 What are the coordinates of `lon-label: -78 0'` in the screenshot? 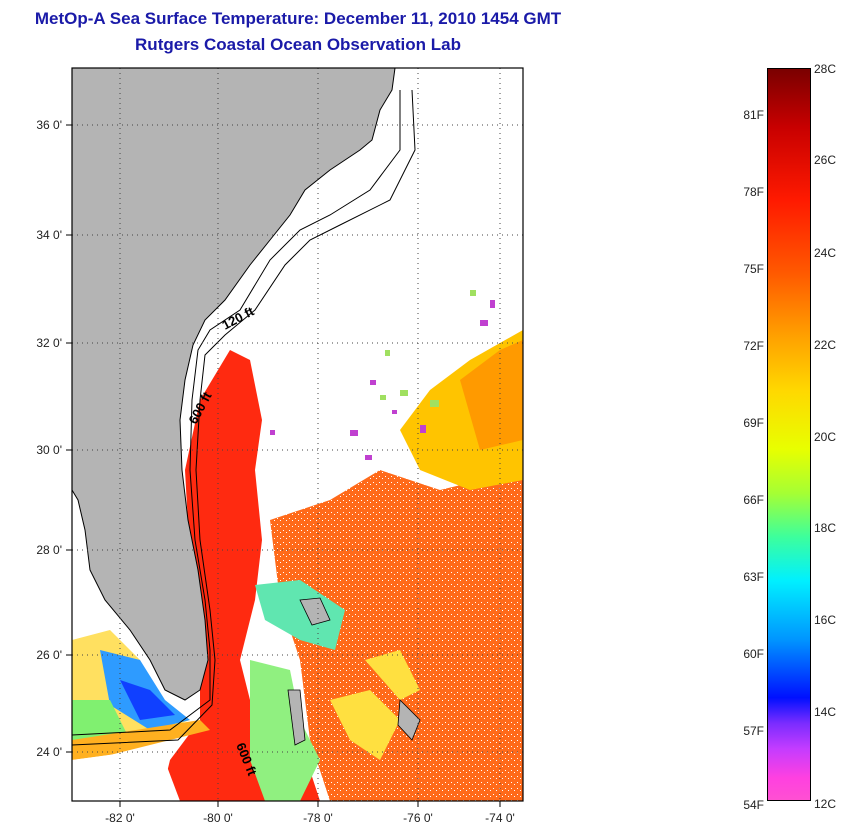 It's located at (318, 818).